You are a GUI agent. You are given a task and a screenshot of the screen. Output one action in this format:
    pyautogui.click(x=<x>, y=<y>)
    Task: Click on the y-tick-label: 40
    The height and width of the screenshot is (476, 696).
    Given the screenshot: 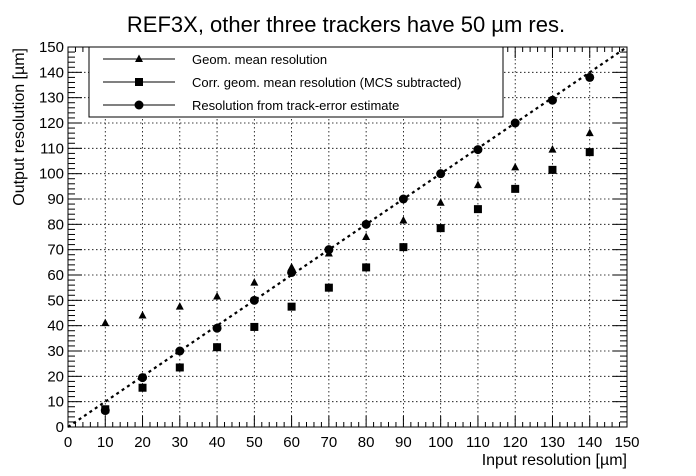 What is the action you would take?
    pyautogui.click(x=55, y=326)
    